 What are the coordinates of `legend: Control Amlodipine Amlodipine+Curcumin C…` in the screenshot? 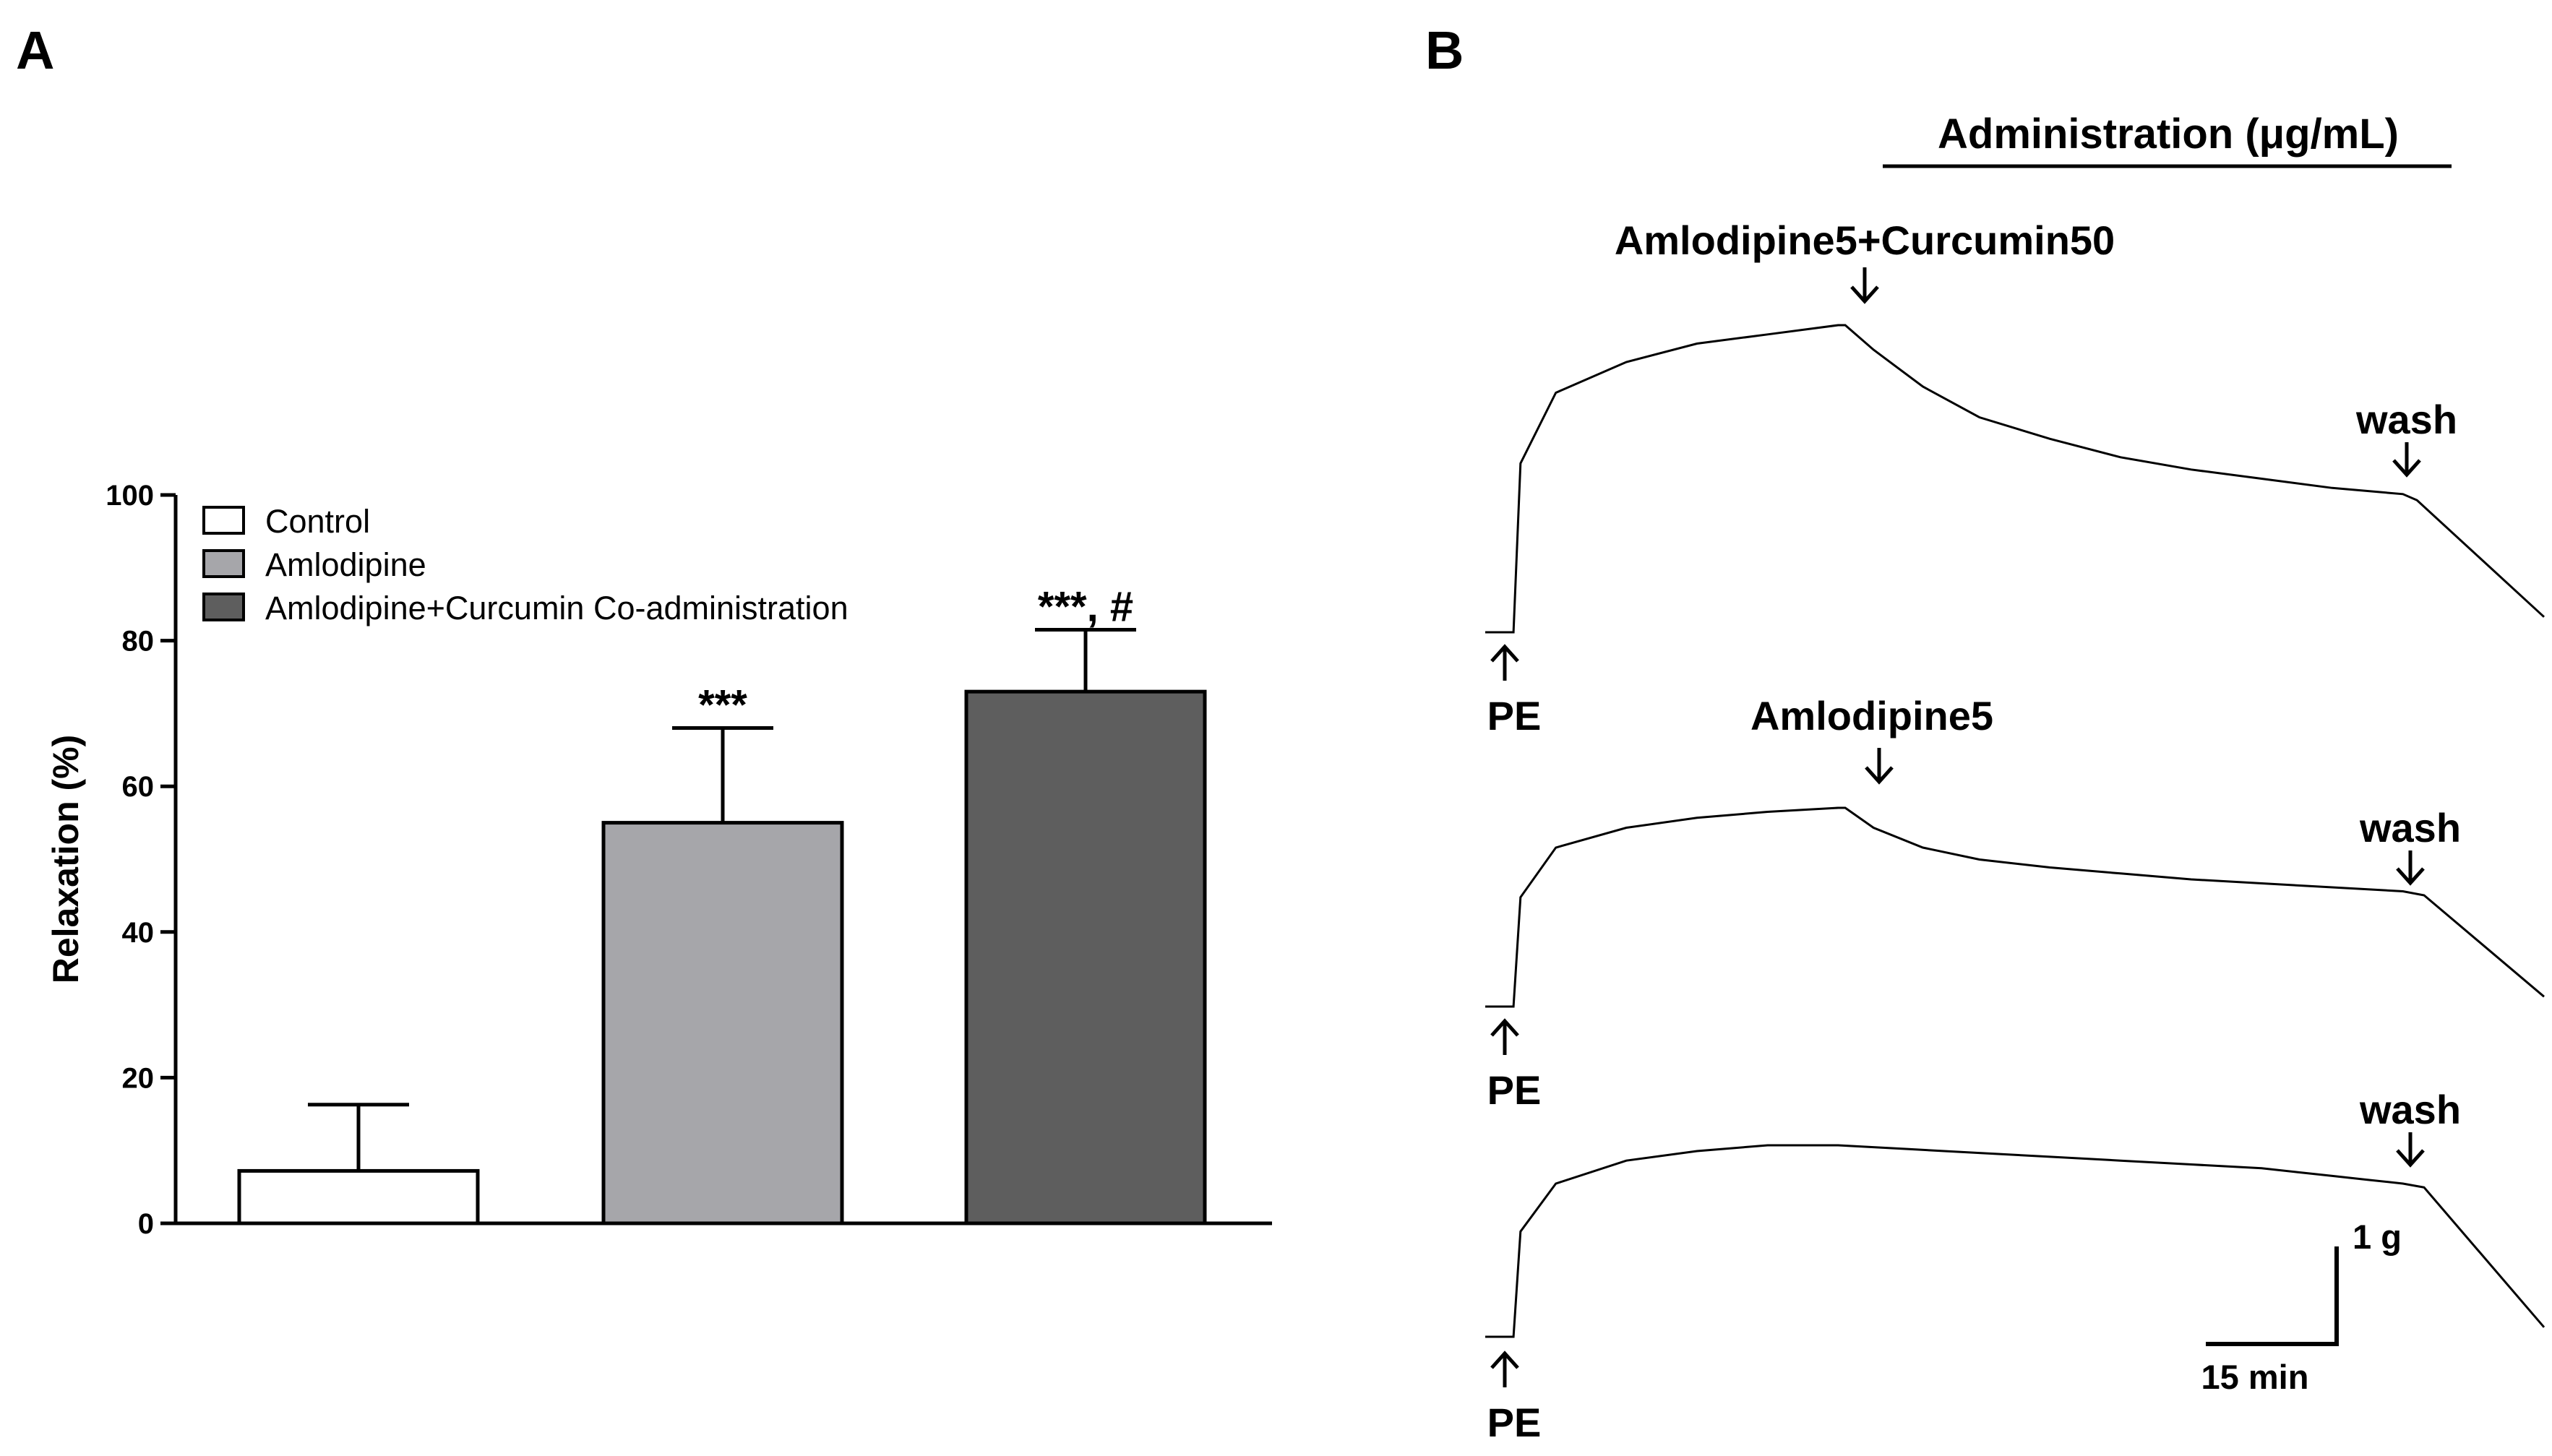 It's located at (525, 564).